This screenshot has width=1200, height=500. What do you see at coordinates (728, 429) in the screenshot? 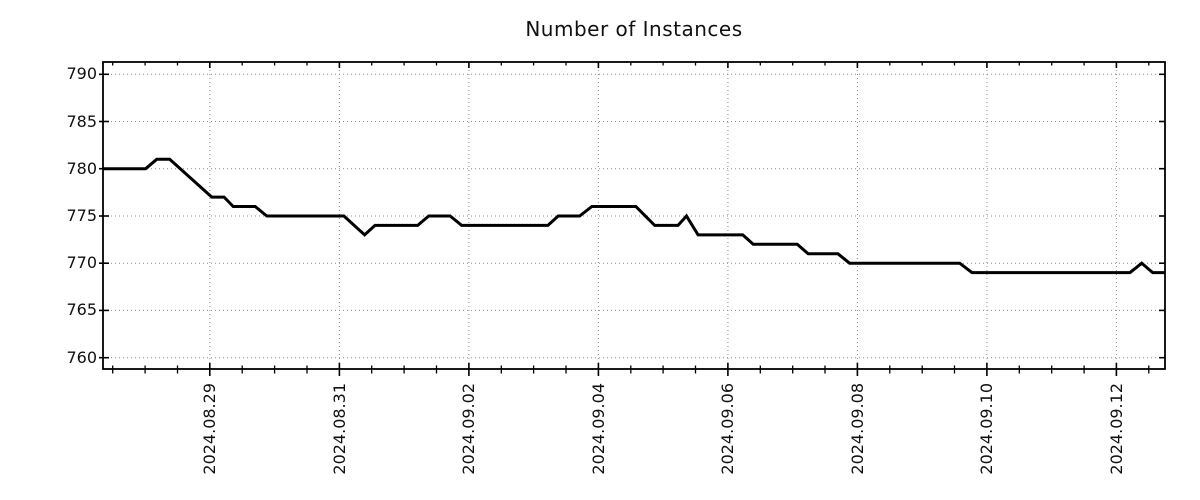
I see `x-tick-label: 2024.09.06` at bounding box center [728, 429].